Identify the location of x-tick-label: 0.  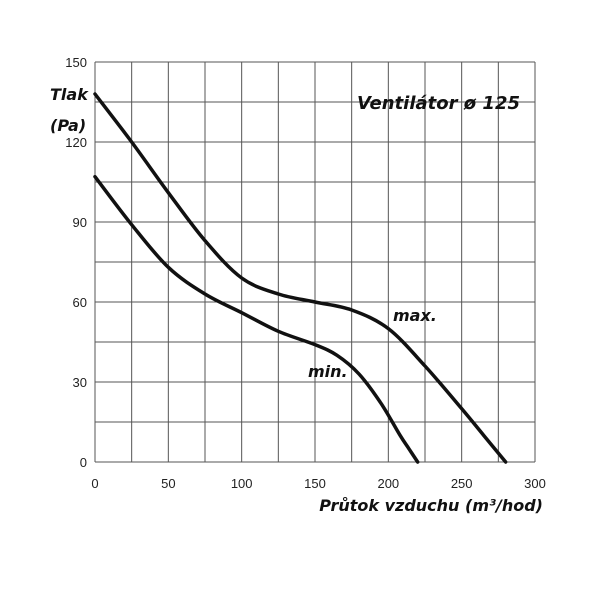
(94, 483).